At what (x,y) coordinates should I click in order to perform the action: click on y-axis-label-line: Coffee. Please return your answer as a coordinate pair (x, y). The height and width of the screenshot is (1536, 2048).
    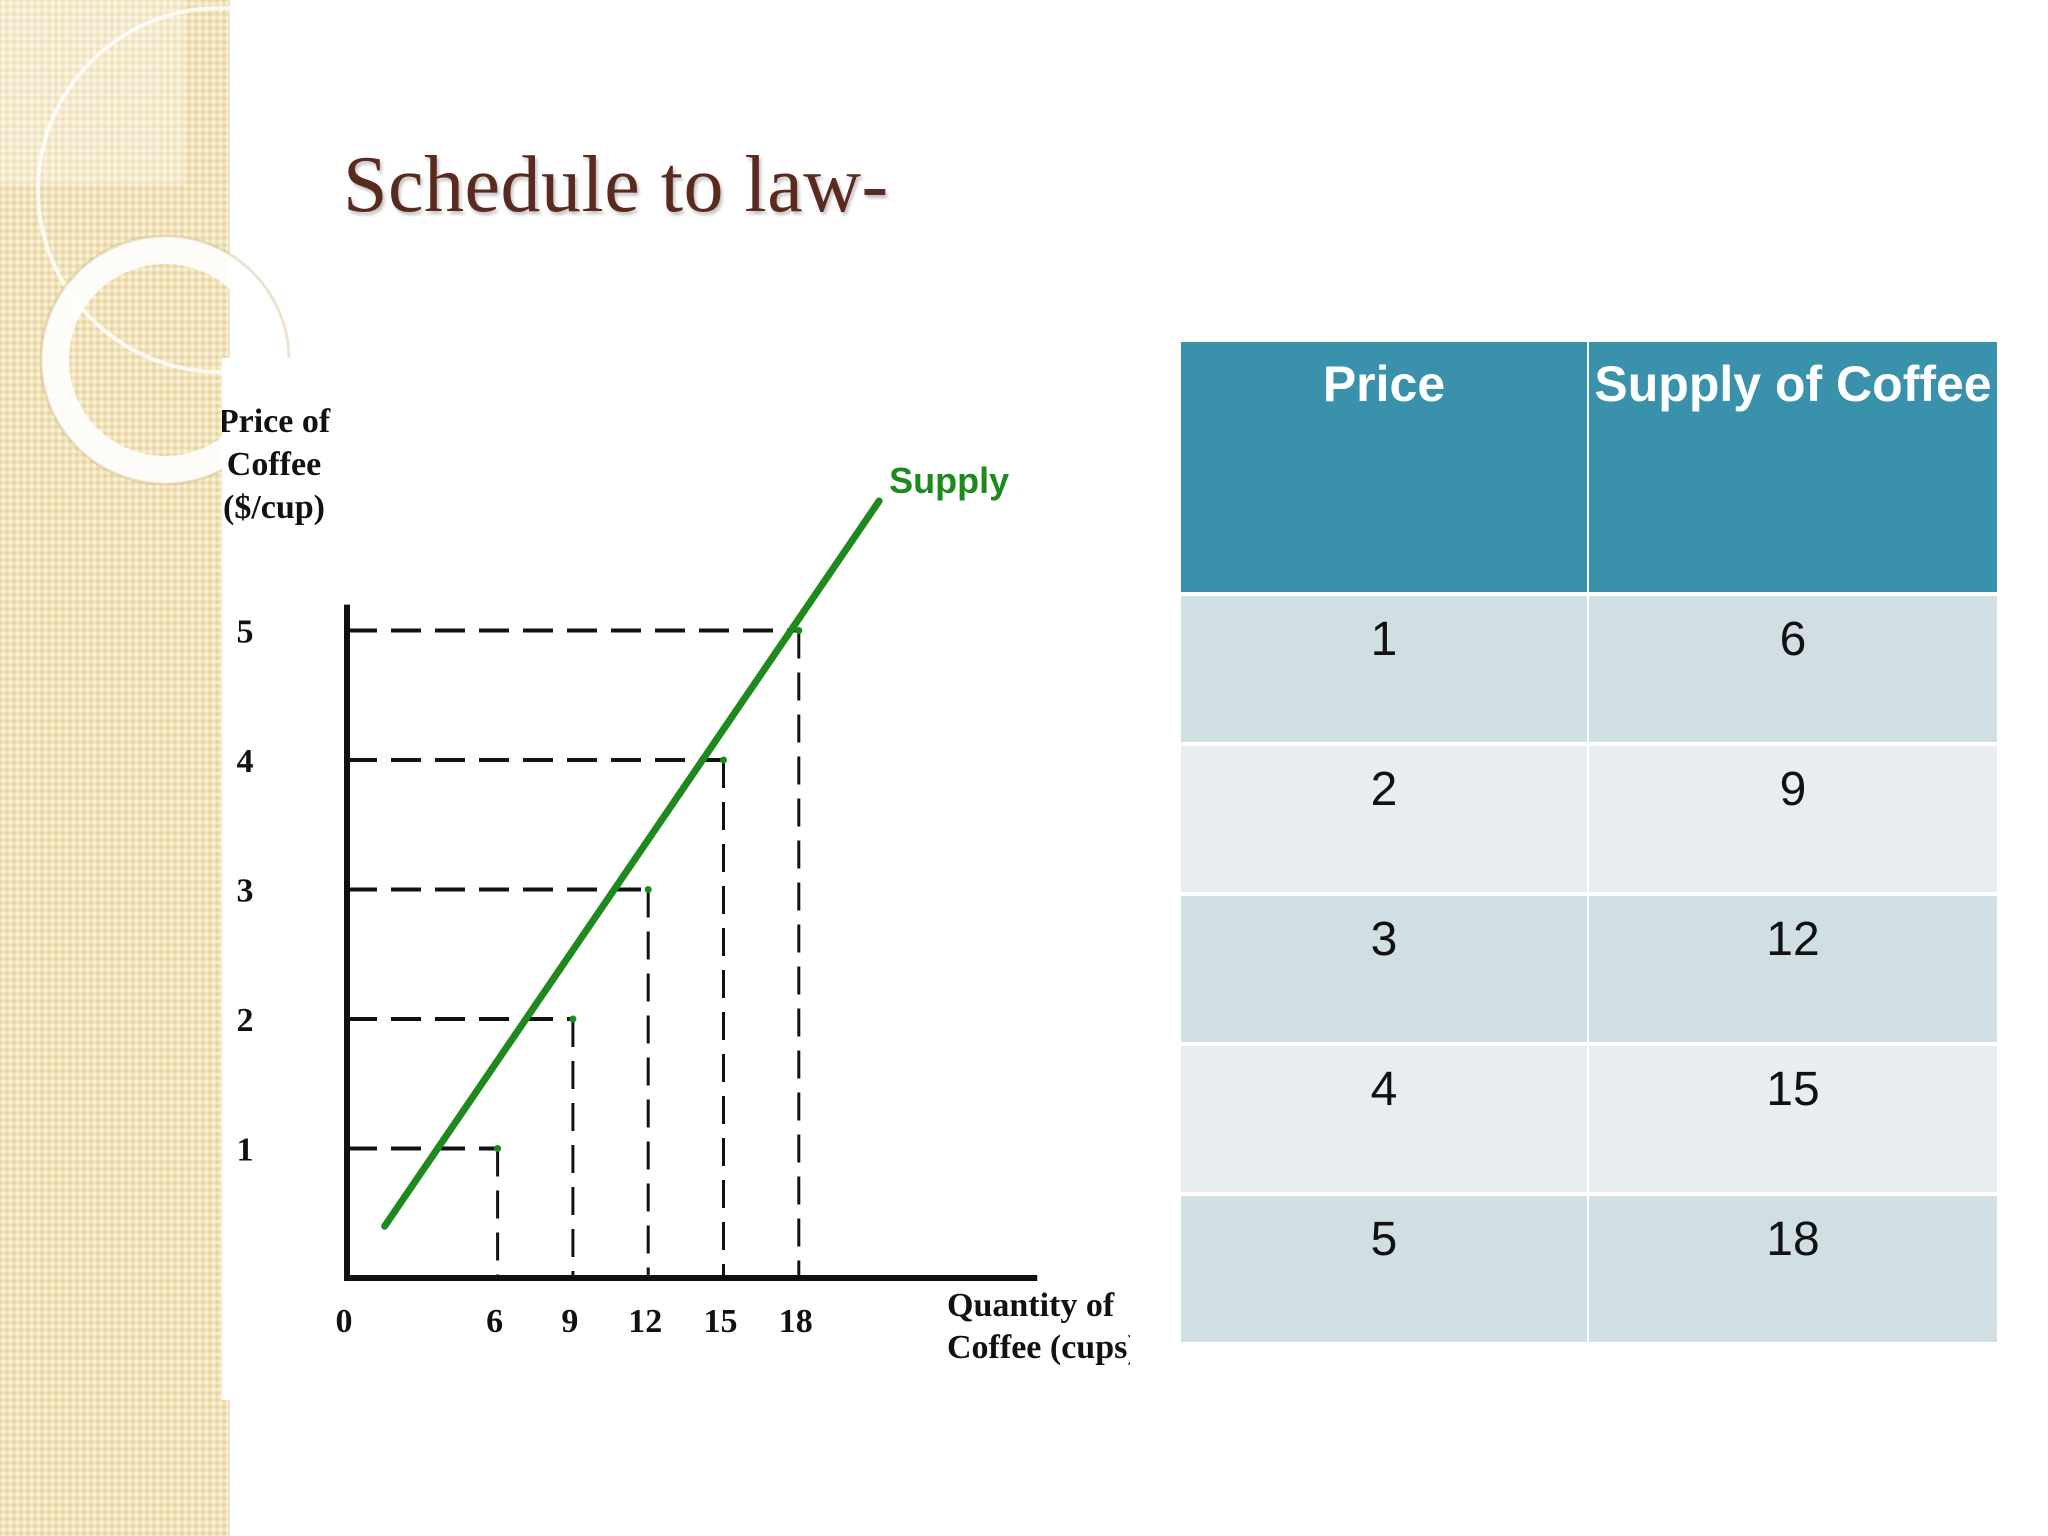
    Looking at the image, I should click on (274, 464).